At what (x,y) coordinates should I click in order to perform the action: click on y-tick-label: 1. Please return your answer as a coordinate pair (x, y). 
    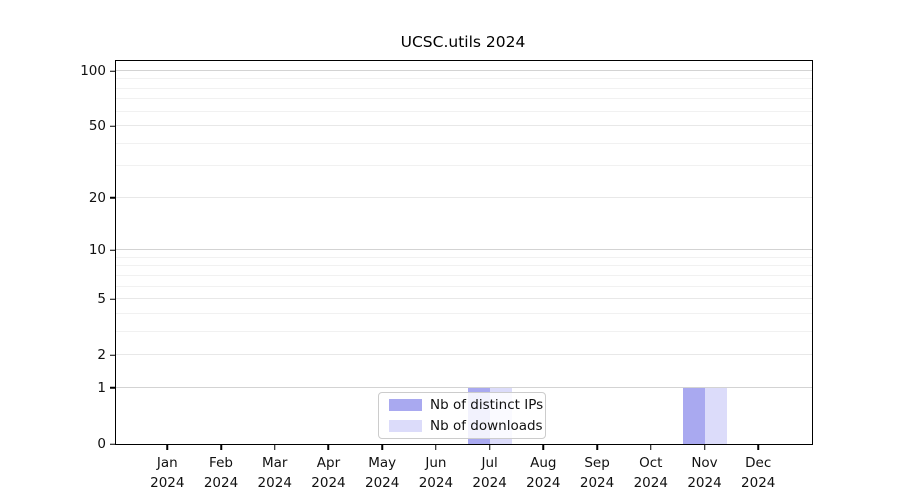
    Looking at the image, I should click on (101, 387).